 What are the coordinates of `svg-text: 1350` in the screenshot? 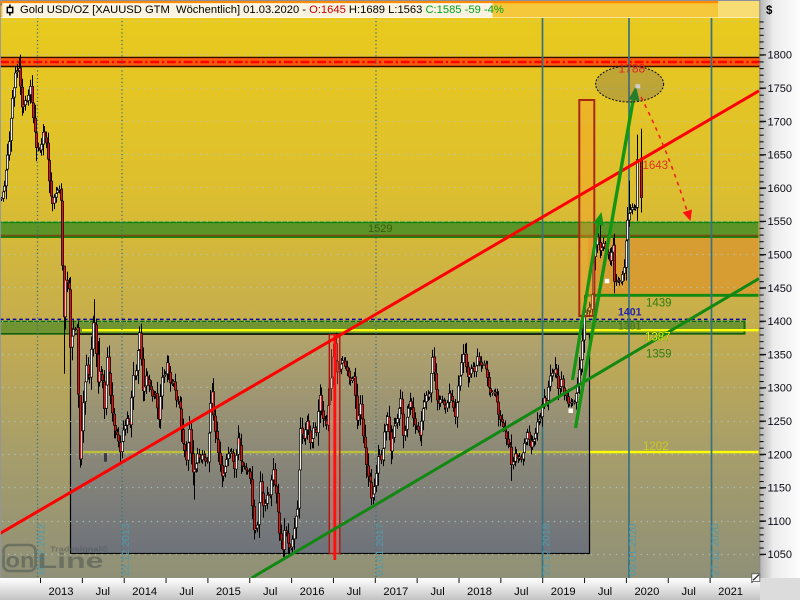 It's located at (780, 355).